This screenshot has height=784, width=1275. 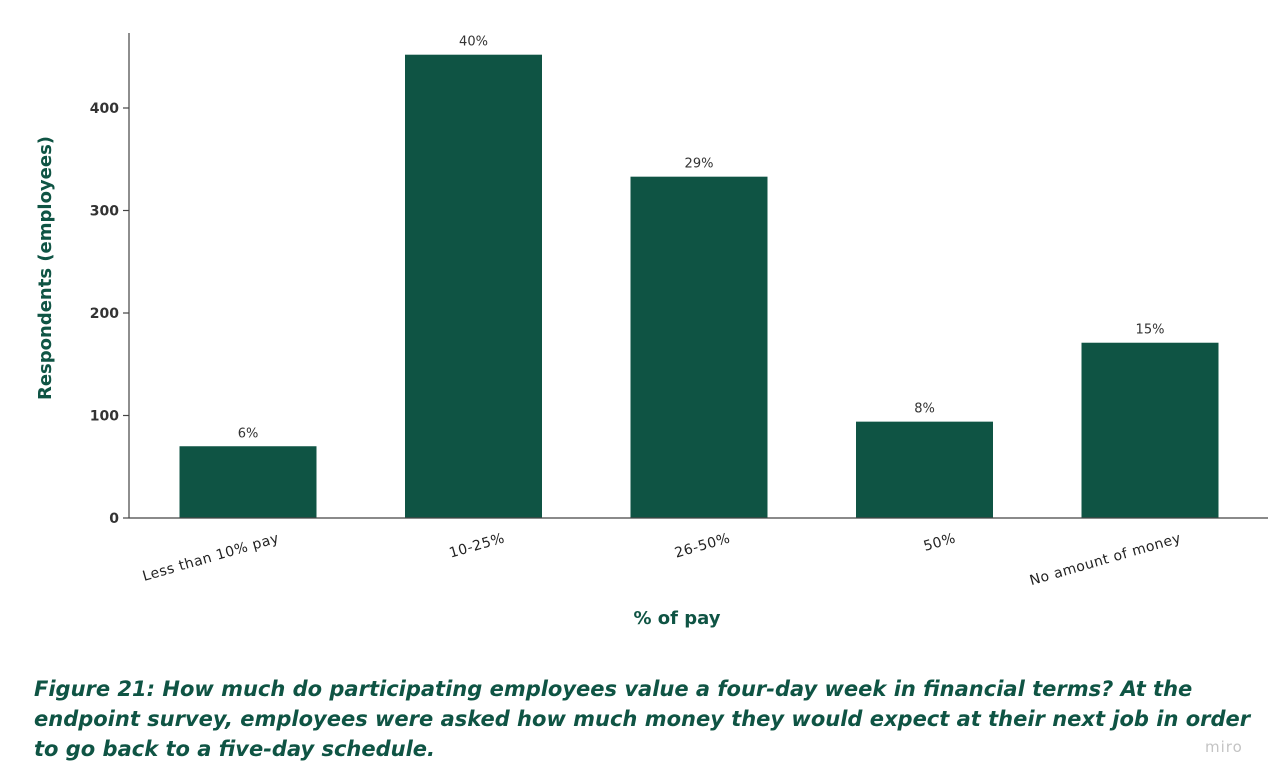 What do you see at coordinates (1224, 747) in the screenshot?
I see `watermark-logo: miro` at bounding box center [1224, 747].